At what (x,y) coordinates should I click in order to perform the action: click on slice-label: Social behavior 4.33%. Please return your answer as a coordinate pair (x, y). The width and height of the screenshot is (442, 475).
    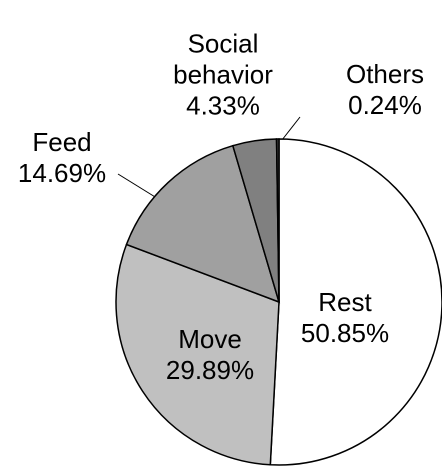
    Looking at the image, I should click on (223, 75).